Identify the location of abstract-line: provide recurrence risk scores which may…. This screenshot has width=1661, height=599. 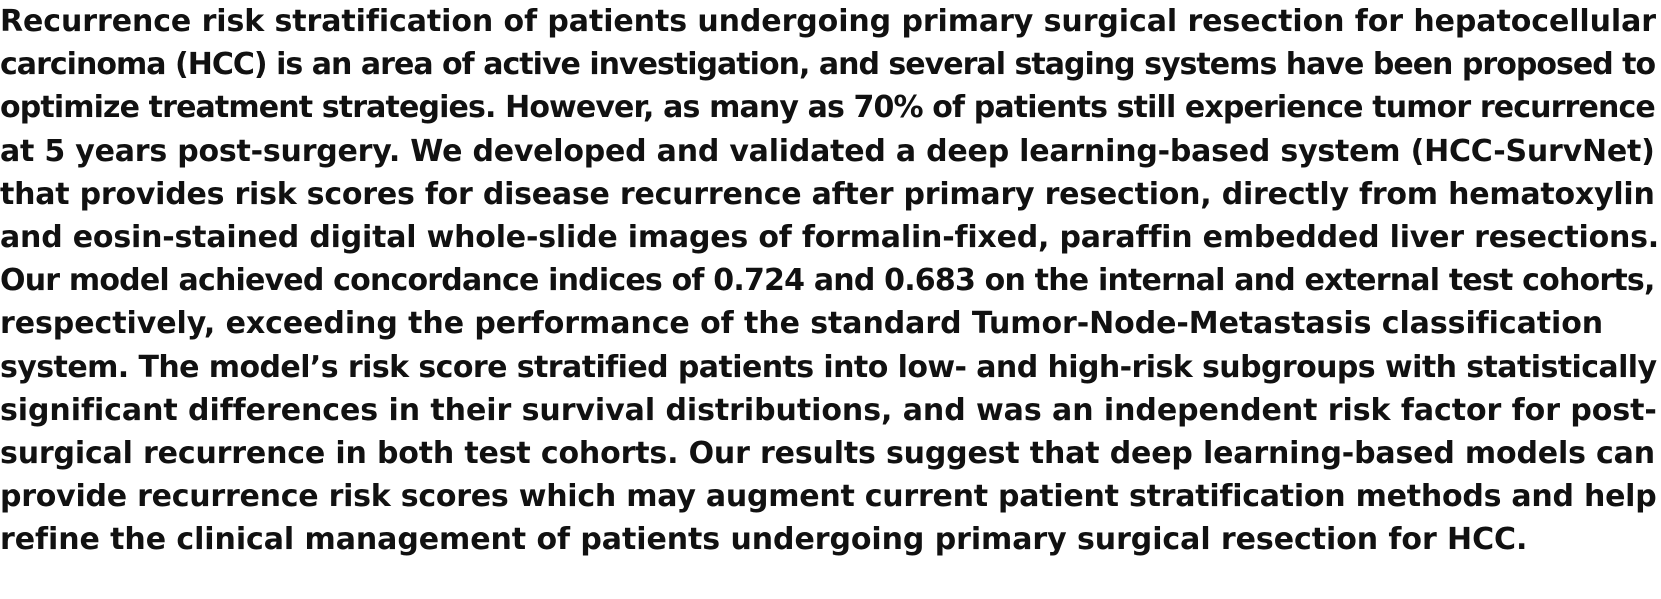
(828, 497).